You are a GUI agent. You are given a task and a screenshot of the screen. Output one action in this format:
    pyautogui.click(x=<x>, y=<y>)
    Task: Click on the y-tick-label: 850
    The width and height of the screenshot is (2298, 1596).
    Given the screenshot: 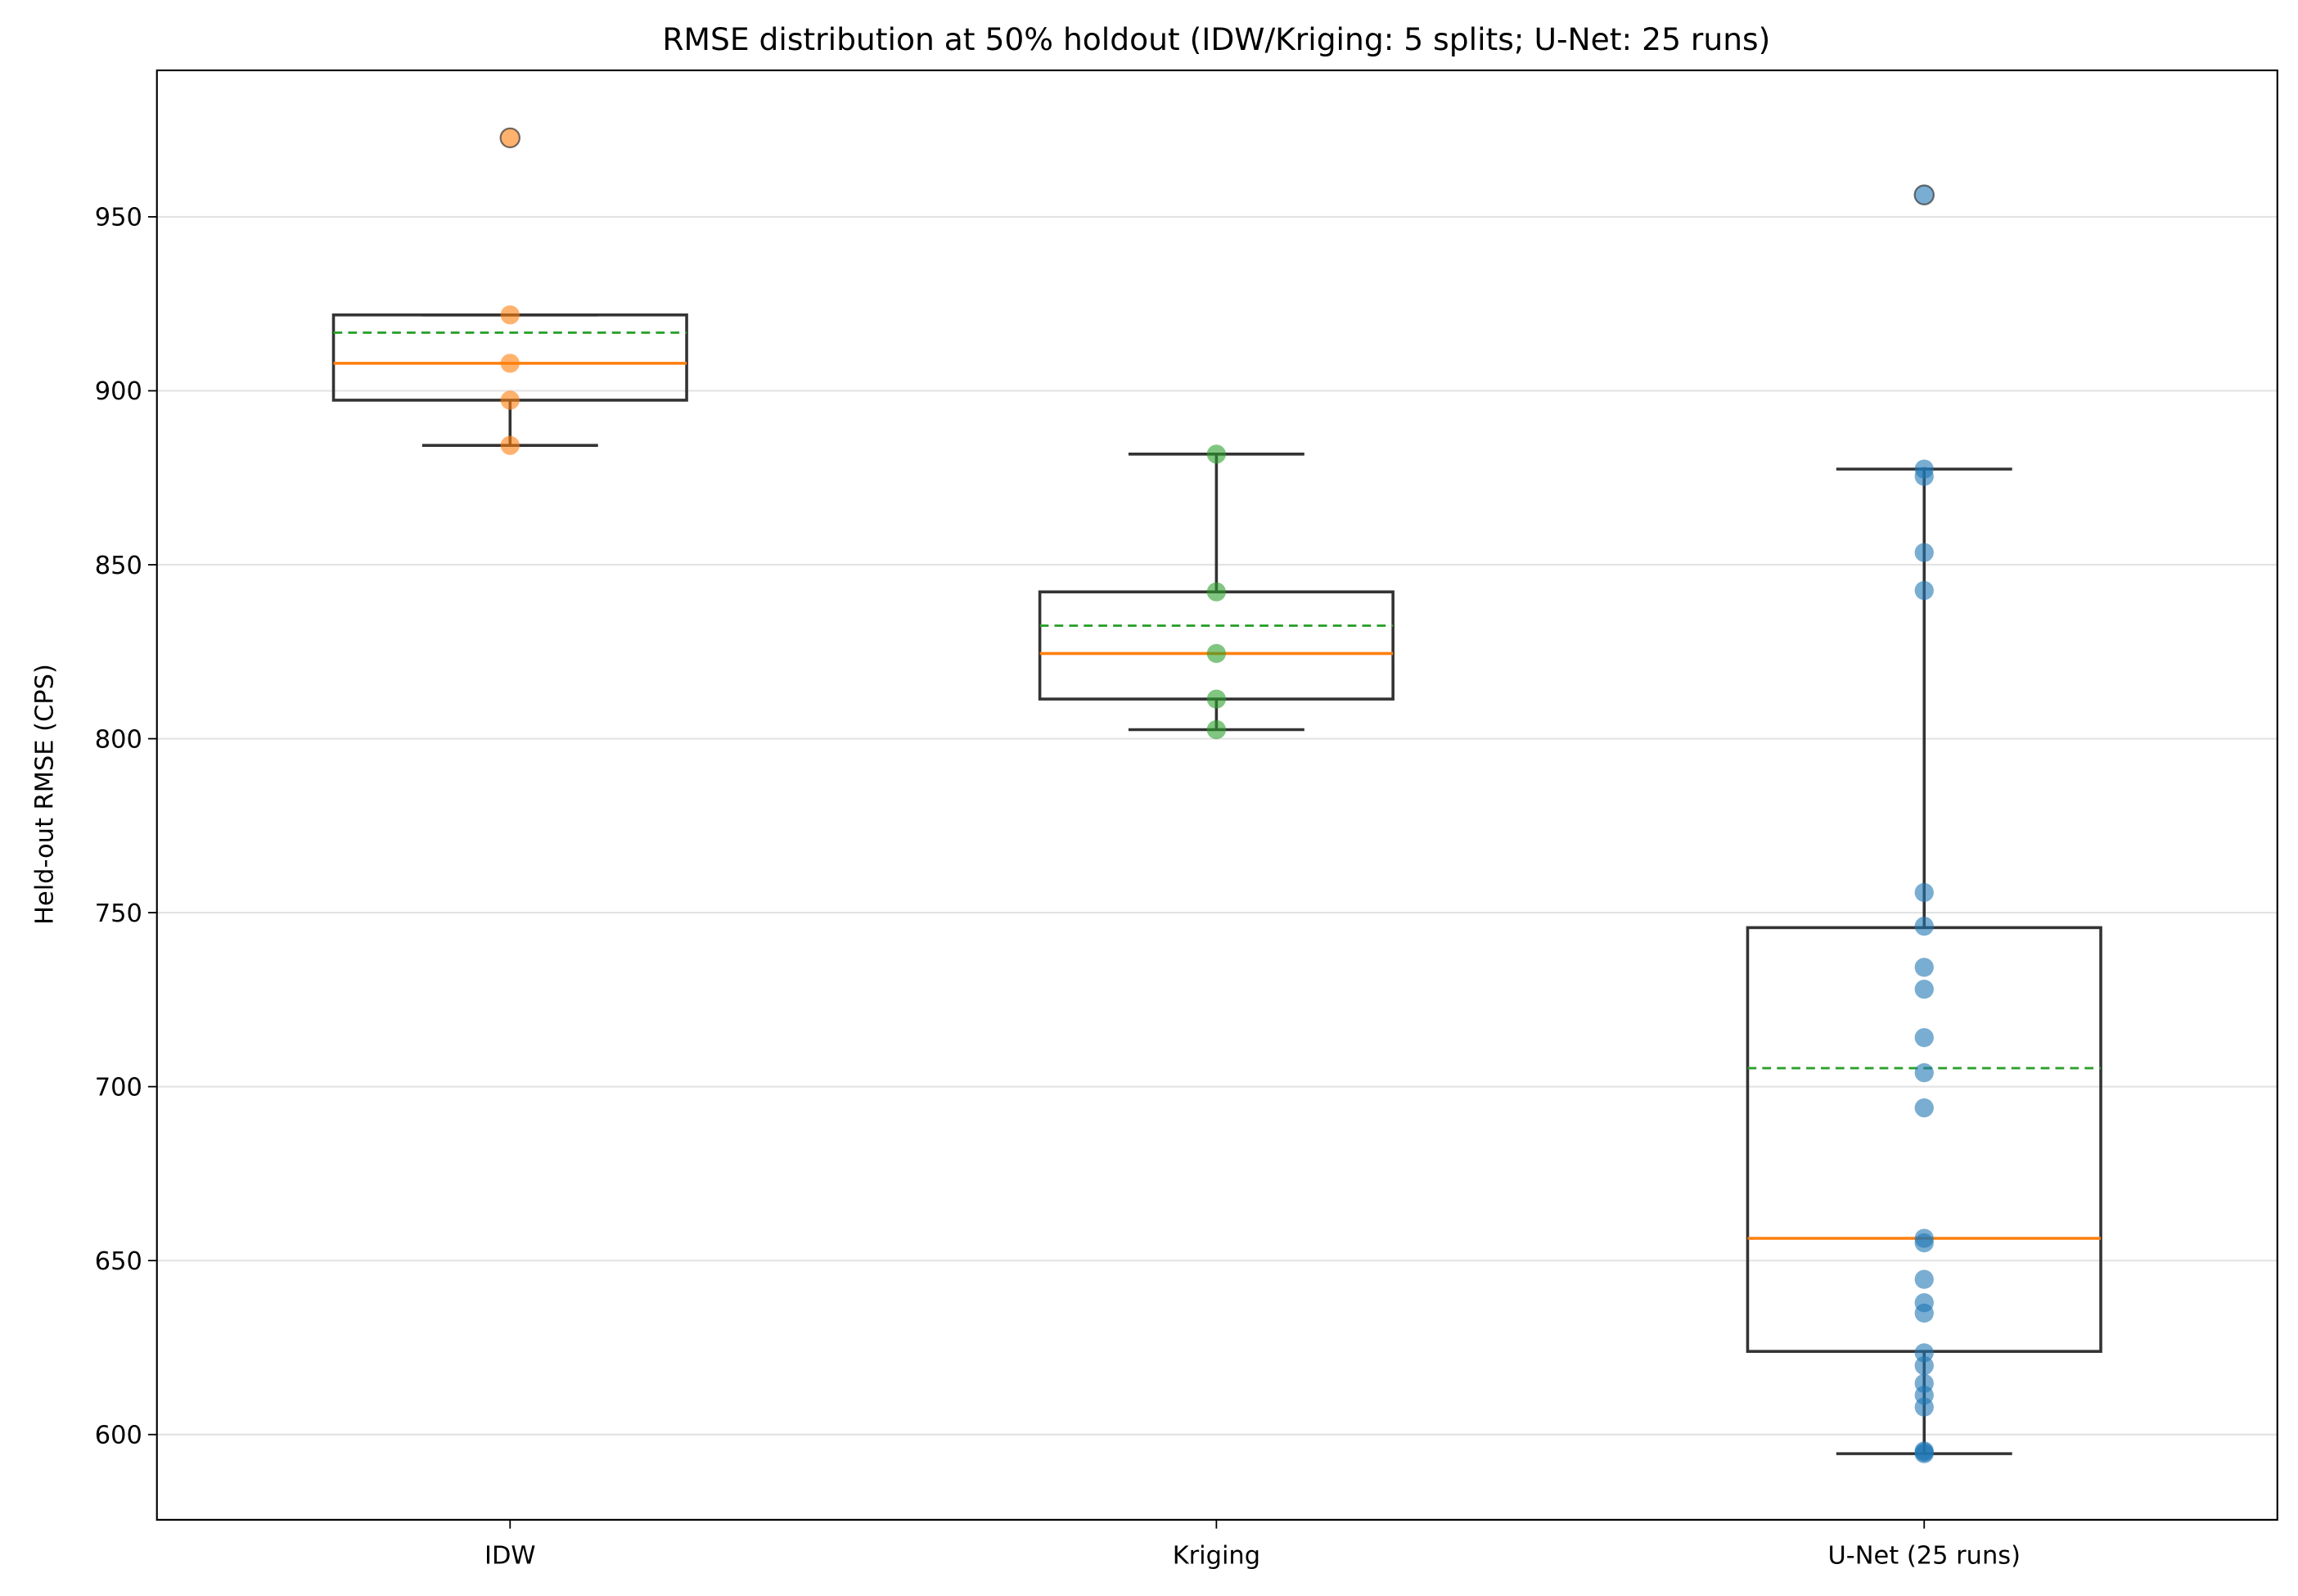 What is the action you would take?
    pyautogui.click(x=119, y=566)
    